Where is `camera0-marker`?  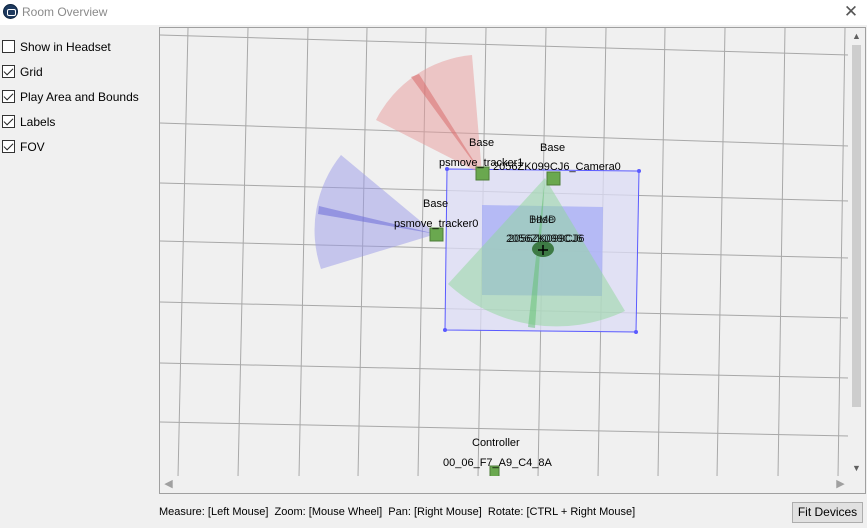
camera0-marker is located at coordinates (553, 178).